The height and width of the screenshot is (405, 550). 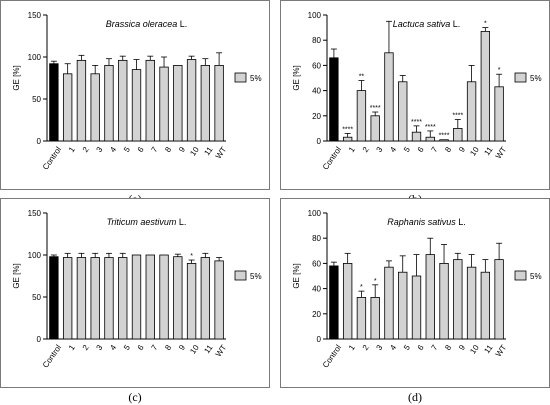 I want to click on chart-title: Brassica oleracea L., so click(x=147, y=24).